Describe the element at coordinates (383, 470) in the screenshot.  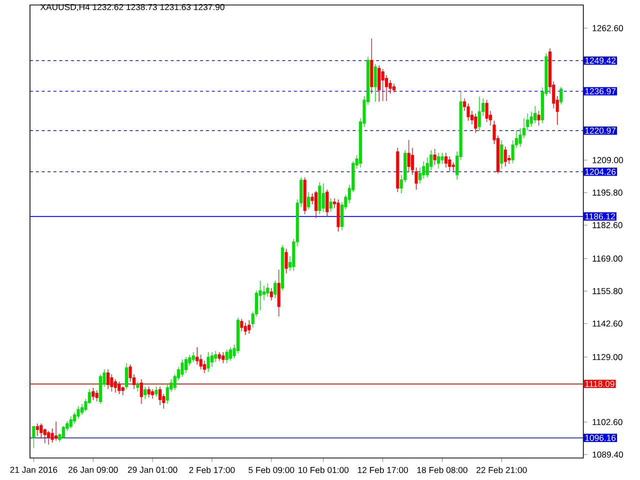
I see `x-tick-label: 12 Feb 17:00` at that location.